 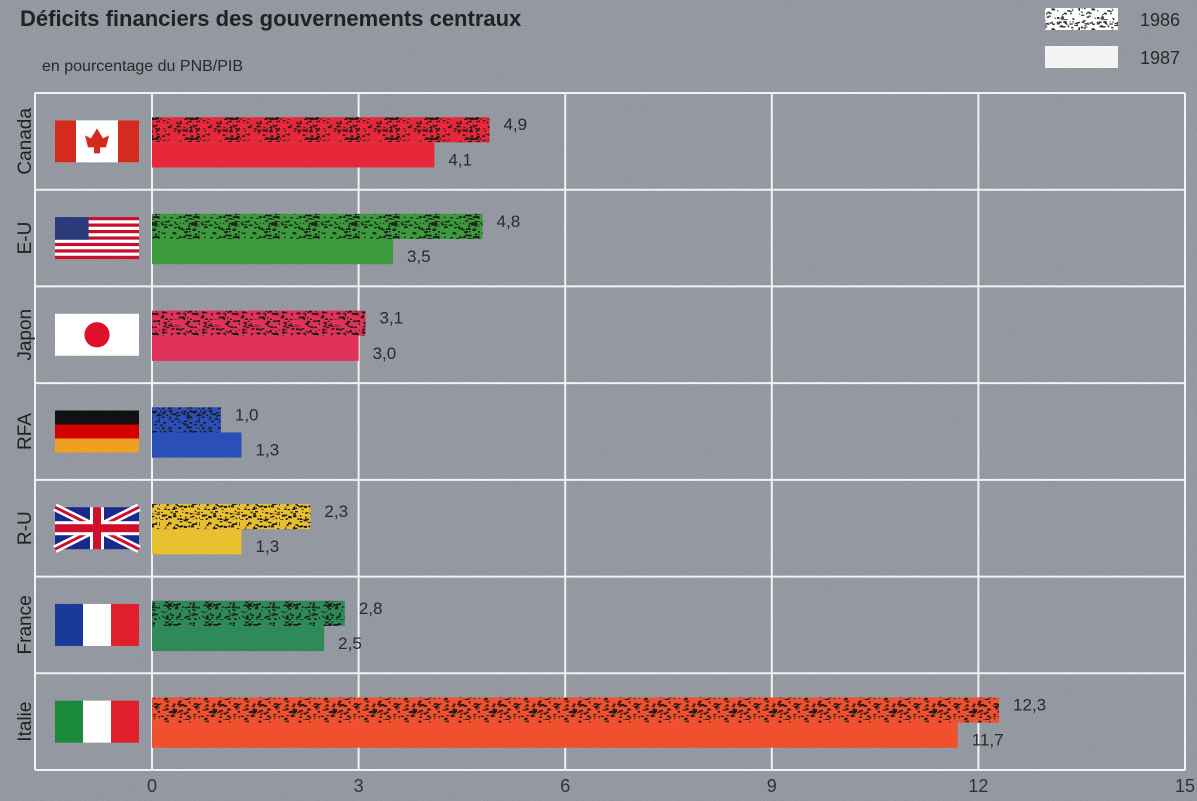 I want to click on value-label: 12,3, so click(x=1029, y=705).